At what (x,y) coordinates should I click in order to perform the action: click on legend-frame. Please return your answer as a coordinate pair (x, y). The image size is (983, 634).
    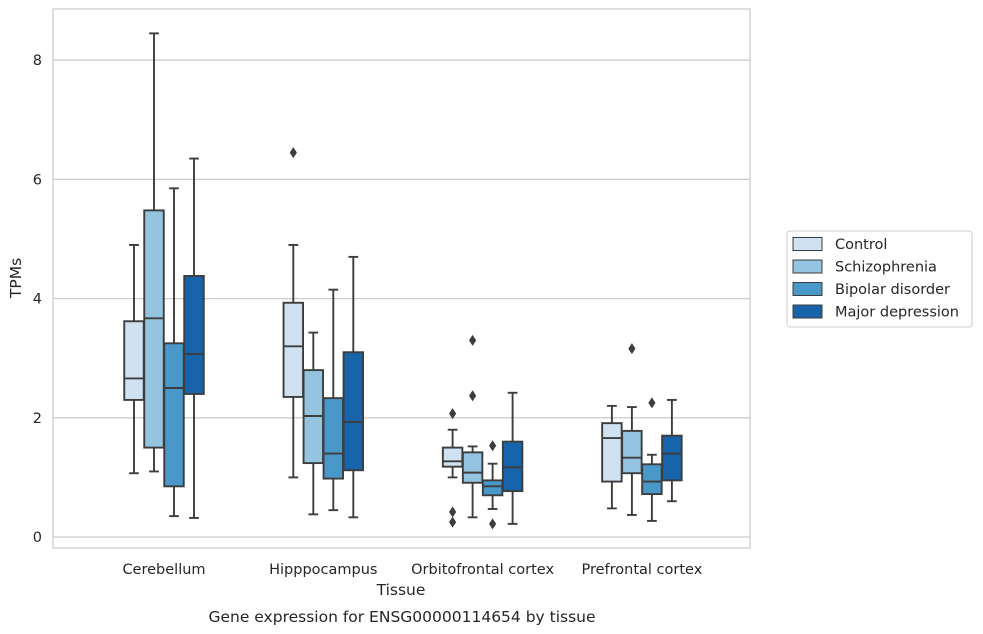
    Looking at the image, I should click on (879, 279).